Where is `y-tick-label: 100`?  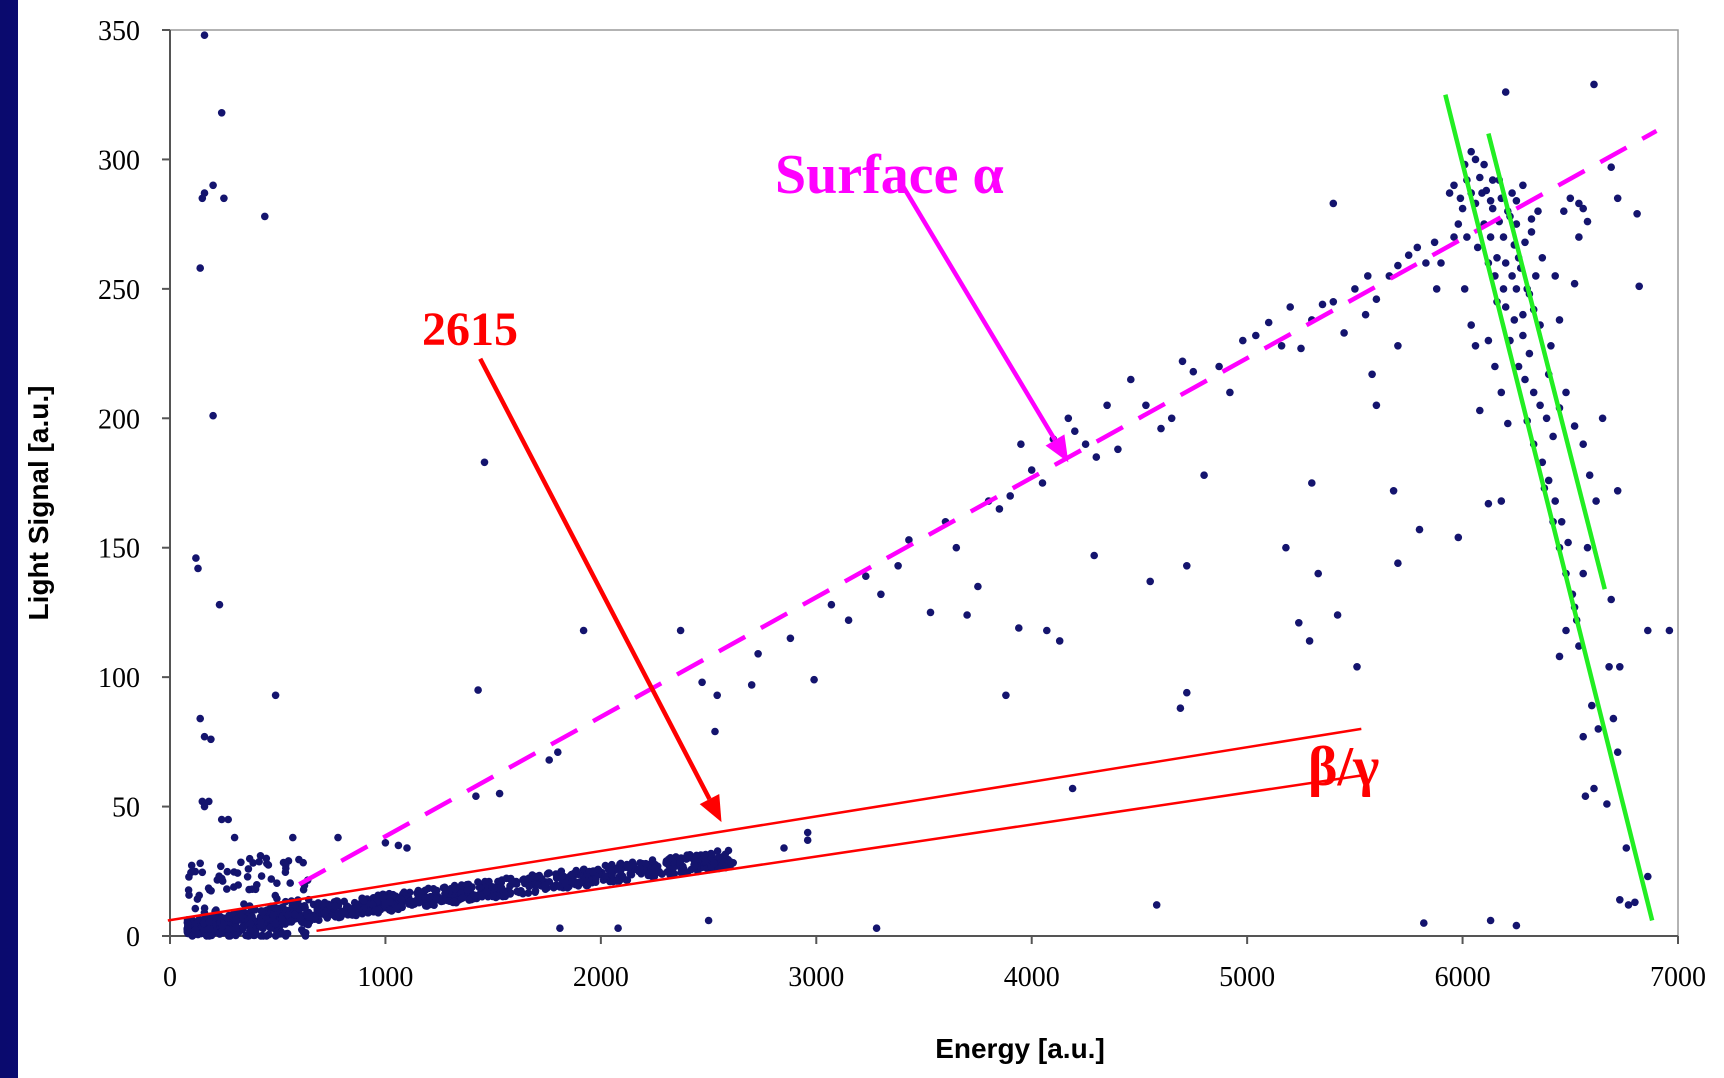
y-tick-label: 100 is located at coordinates (119, 678).